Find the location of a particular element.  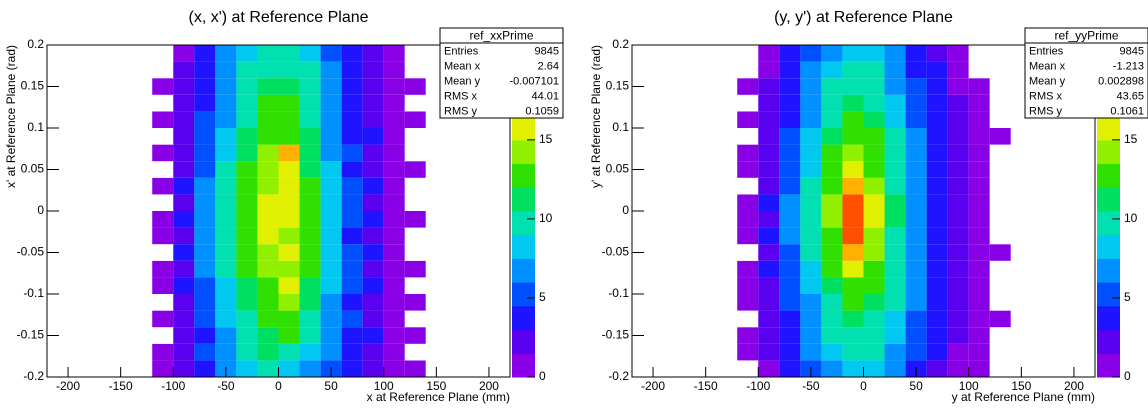

chart-title: (y, y') at Reference Plane is located at coordinates (863, 17).